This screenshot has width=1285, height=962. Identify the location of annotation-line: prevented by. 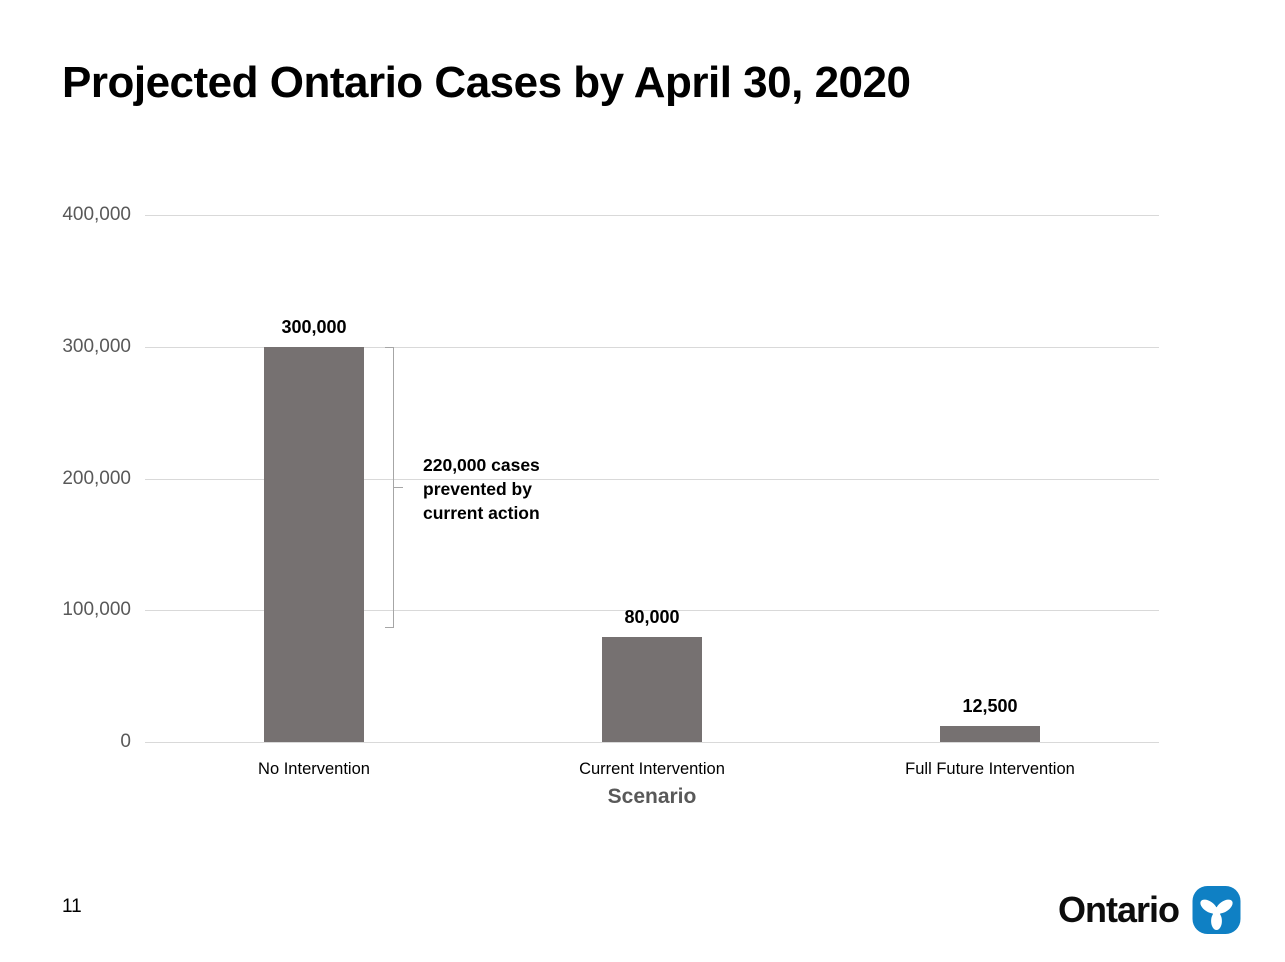
(477, 489).